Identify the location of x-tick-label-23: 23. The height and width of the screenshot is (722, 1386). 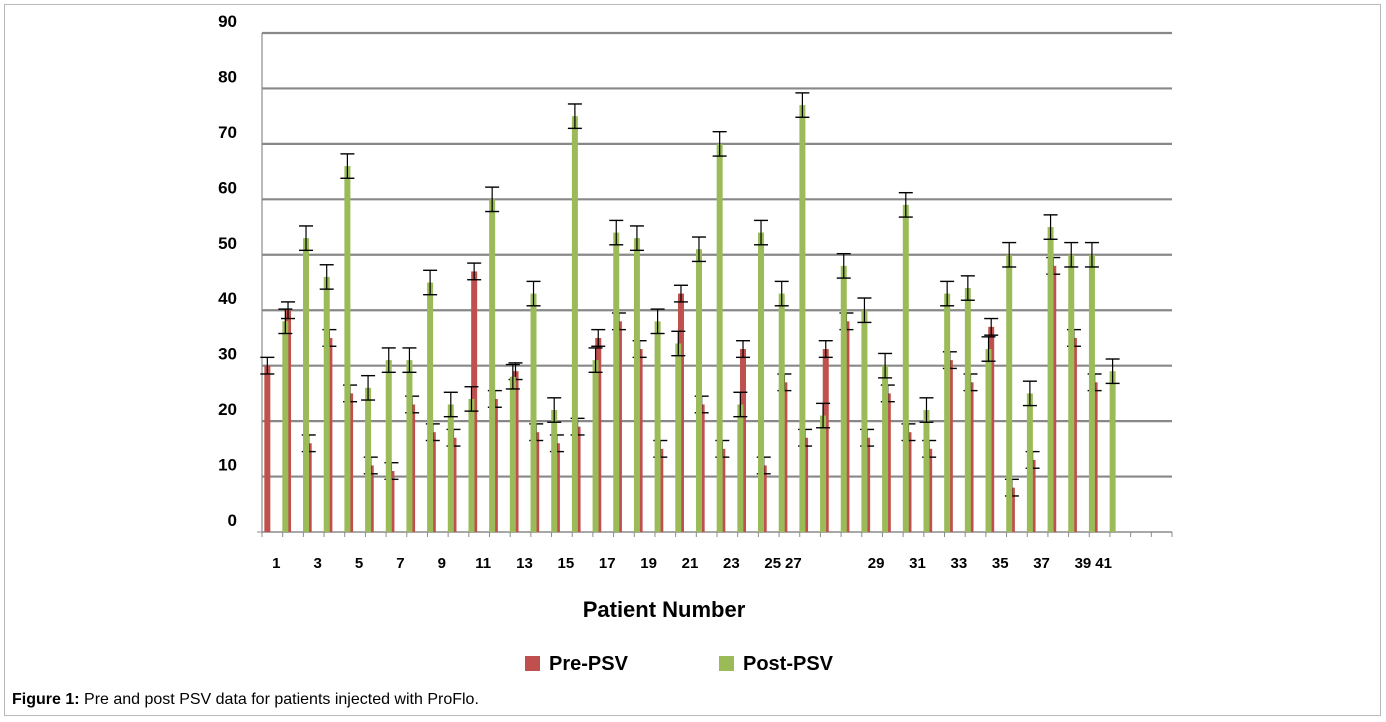
(731, 563).